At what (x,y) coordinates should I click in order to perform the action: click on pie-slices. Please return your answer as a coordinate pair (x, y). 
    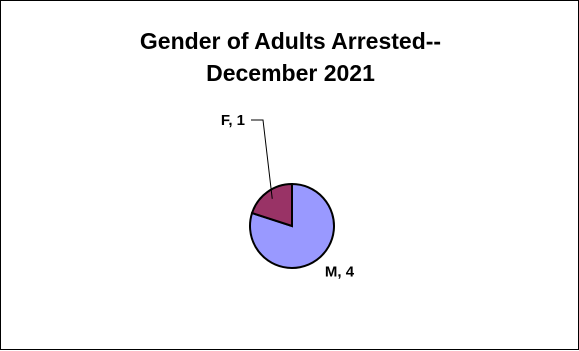
    Looking at the image, I should click on (292, 225).